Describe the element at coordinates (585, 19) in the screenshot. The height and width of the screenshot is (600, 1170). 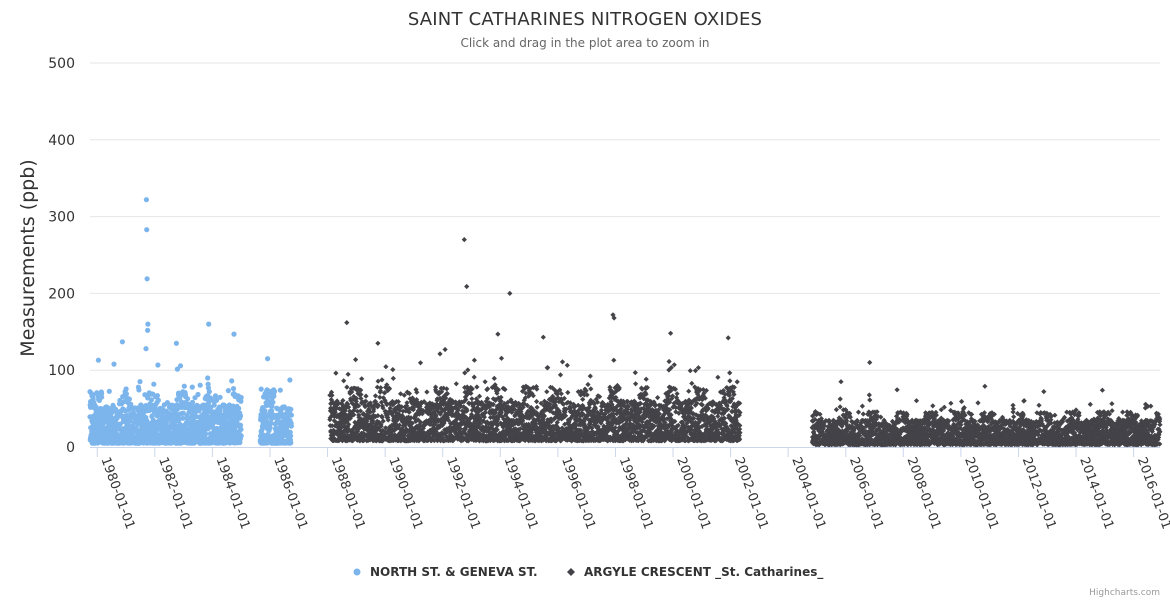
I see `chart-title: SAINT CATHARINES NITROGEN OXIDES` at that location.